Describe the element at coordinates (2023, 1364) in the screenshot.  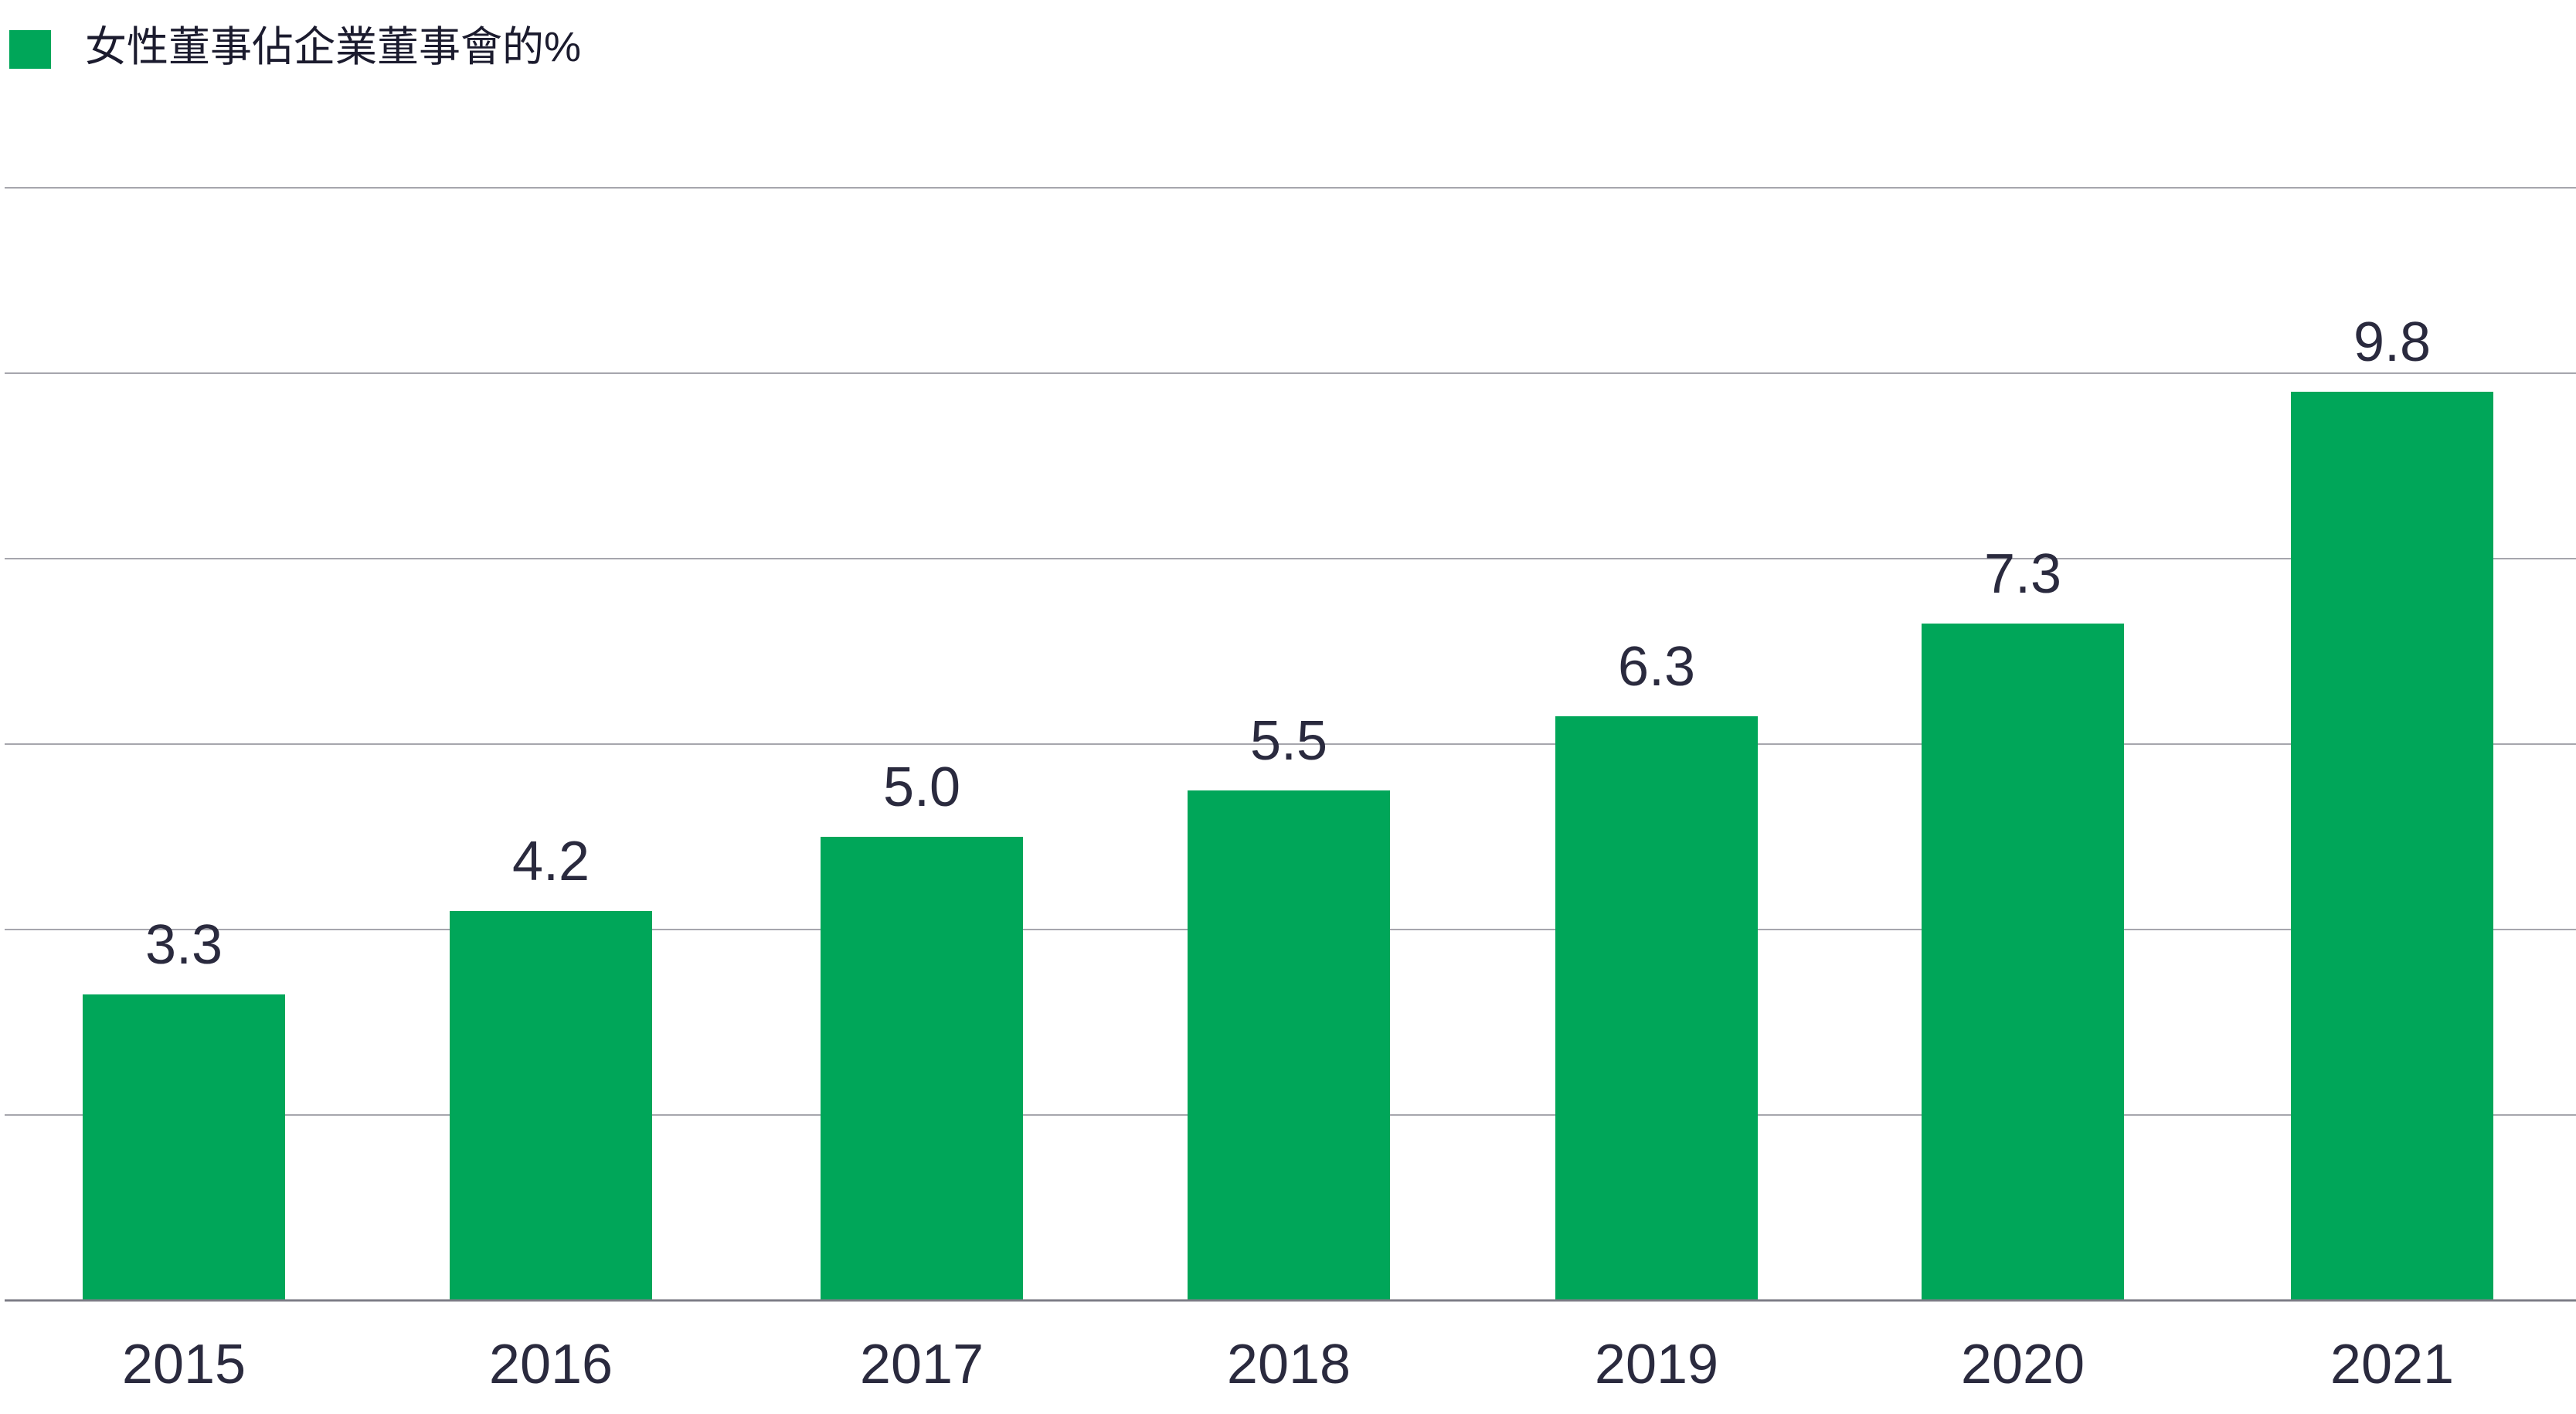
I see `x-tick-label-2020: 2020` at that location.